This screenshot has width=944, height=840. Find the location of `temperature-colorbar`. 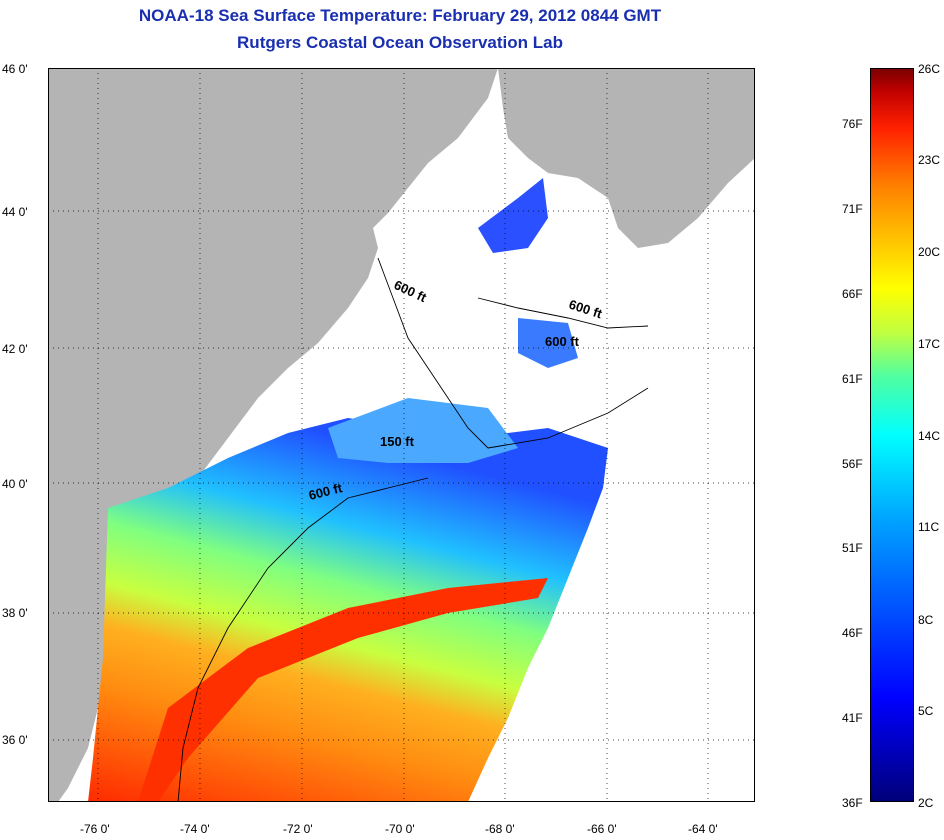

temperature-colorbar is located at coordinates (892, 435).